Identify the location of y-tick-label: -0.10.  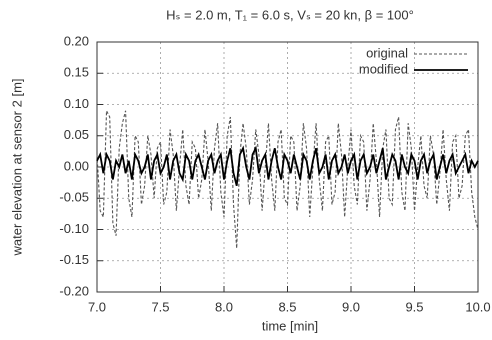
(74, 228).